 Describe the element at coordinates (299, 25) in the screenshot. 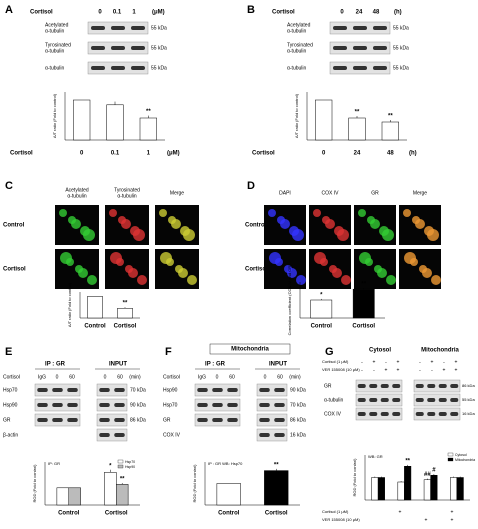

I see `label: Acetylated` at that location.